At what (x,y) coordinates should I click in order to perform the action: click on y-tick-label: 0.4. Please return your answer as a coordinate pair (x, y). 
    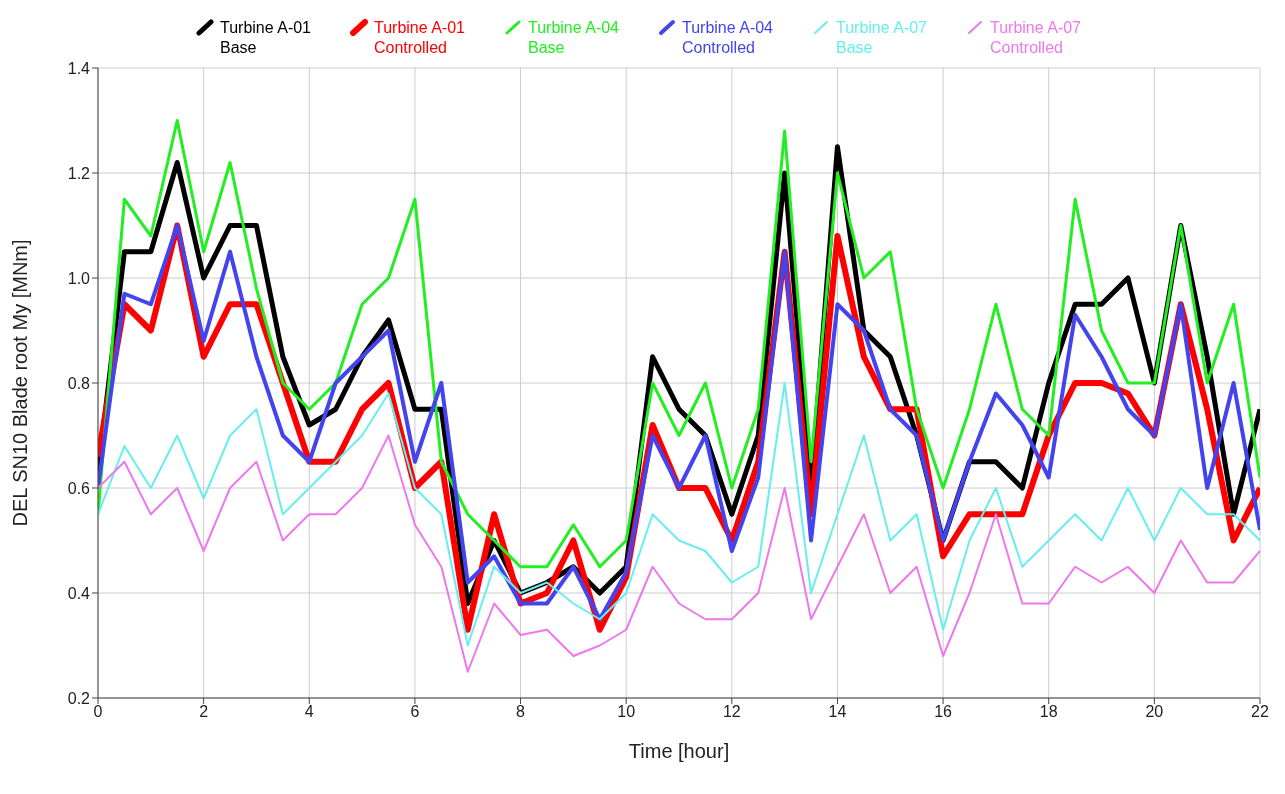
    Looking at the image, I should click on (79, 593).